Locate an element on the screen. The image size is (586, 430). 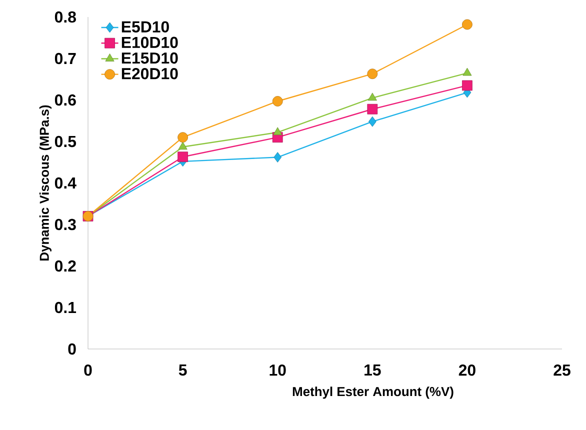
y-axis-title: Dynamic Viscous (MPa.s) is located at coordinates (45, 182).